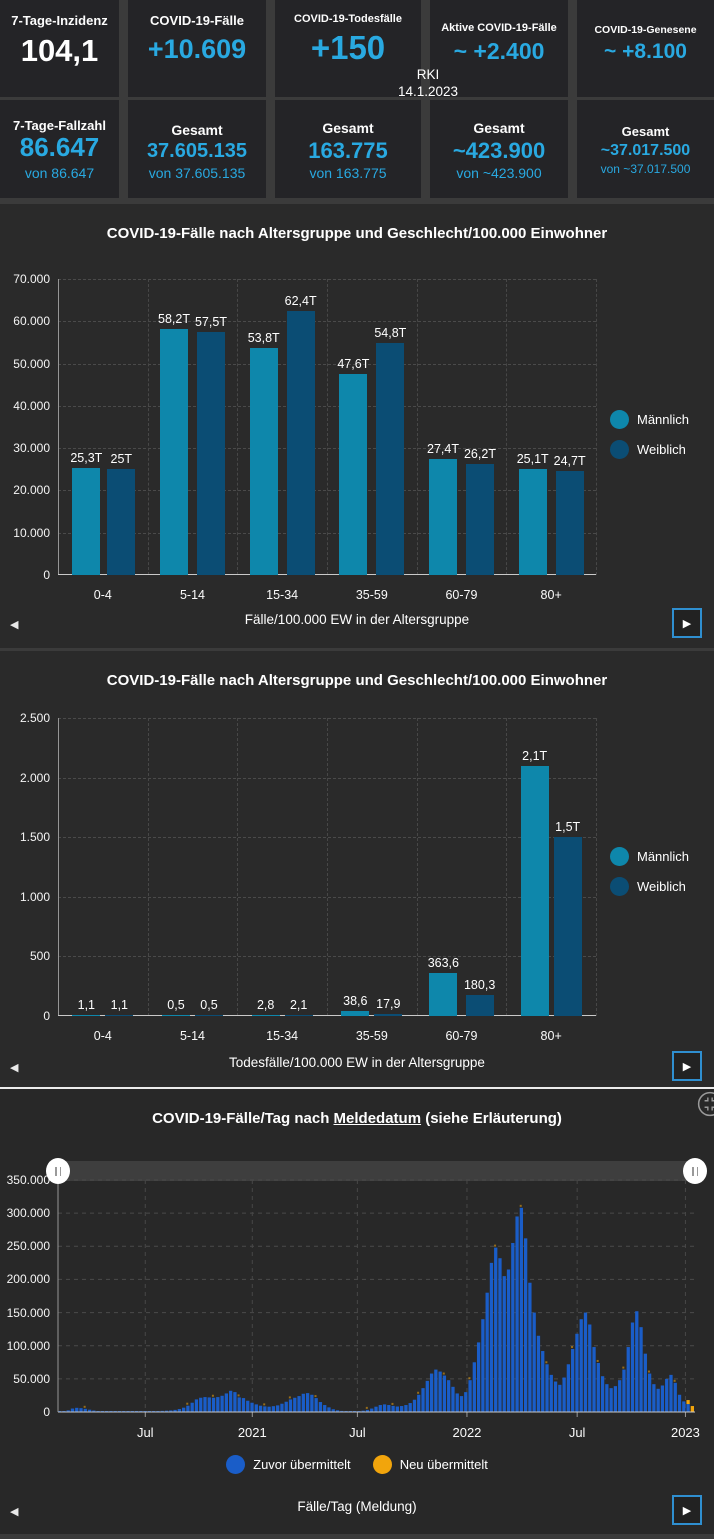  Describe the element at coordinates (377, 1118) in the screenshot. I see `meldedatum-link: Meldedatum` at that location.